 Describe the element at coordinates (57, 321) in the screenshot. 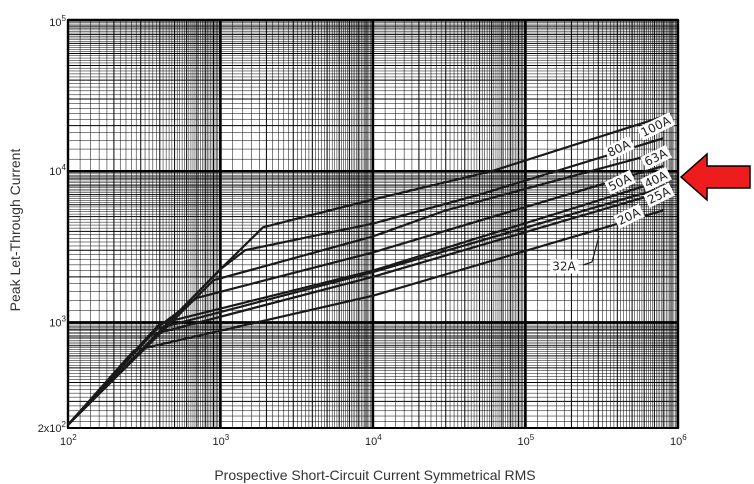

I see `y-tick-label: 10³` at that location.